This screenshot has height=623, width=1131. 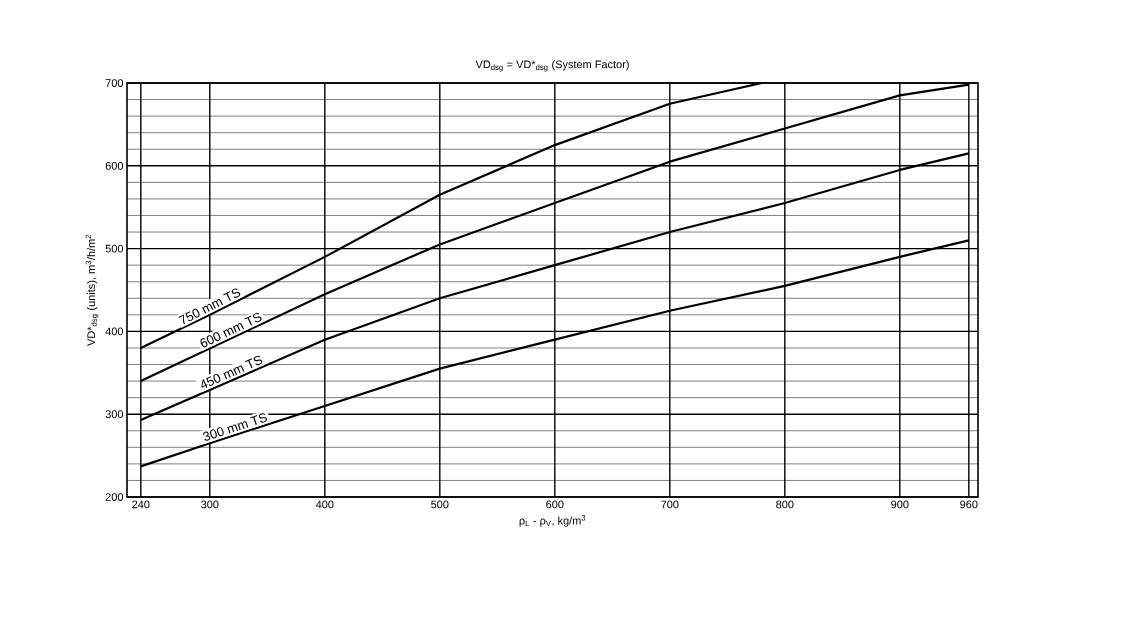 What do you see at coordinates (114, 497) in the screenshot?
I see `y-tick-label: 200` at bounding box center [114, 497].